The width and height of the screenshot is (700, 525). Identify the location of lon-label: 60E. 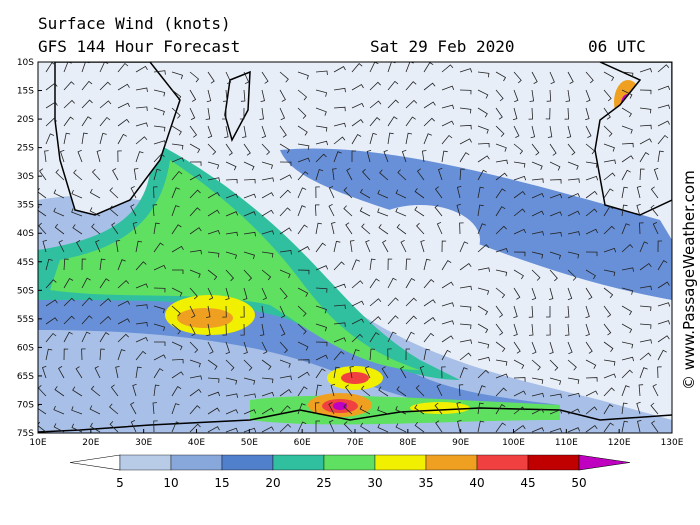
(302, 443).